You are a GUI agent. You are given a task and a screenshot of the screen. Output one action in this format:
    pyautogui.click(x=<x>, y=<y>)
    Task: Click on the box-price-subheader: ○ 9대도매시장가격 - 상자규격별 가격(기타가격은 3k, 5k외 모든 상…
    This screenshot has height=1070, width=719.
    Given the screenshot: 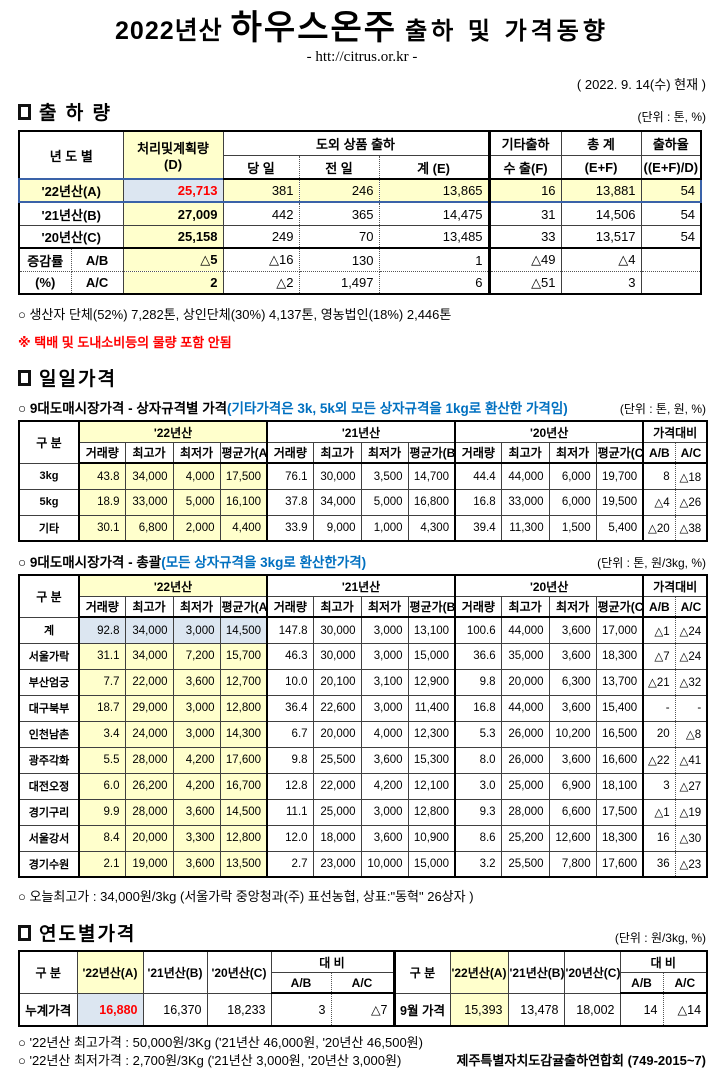 What is the action you would take?
    pyautogui.click(x=362, y=407)
    